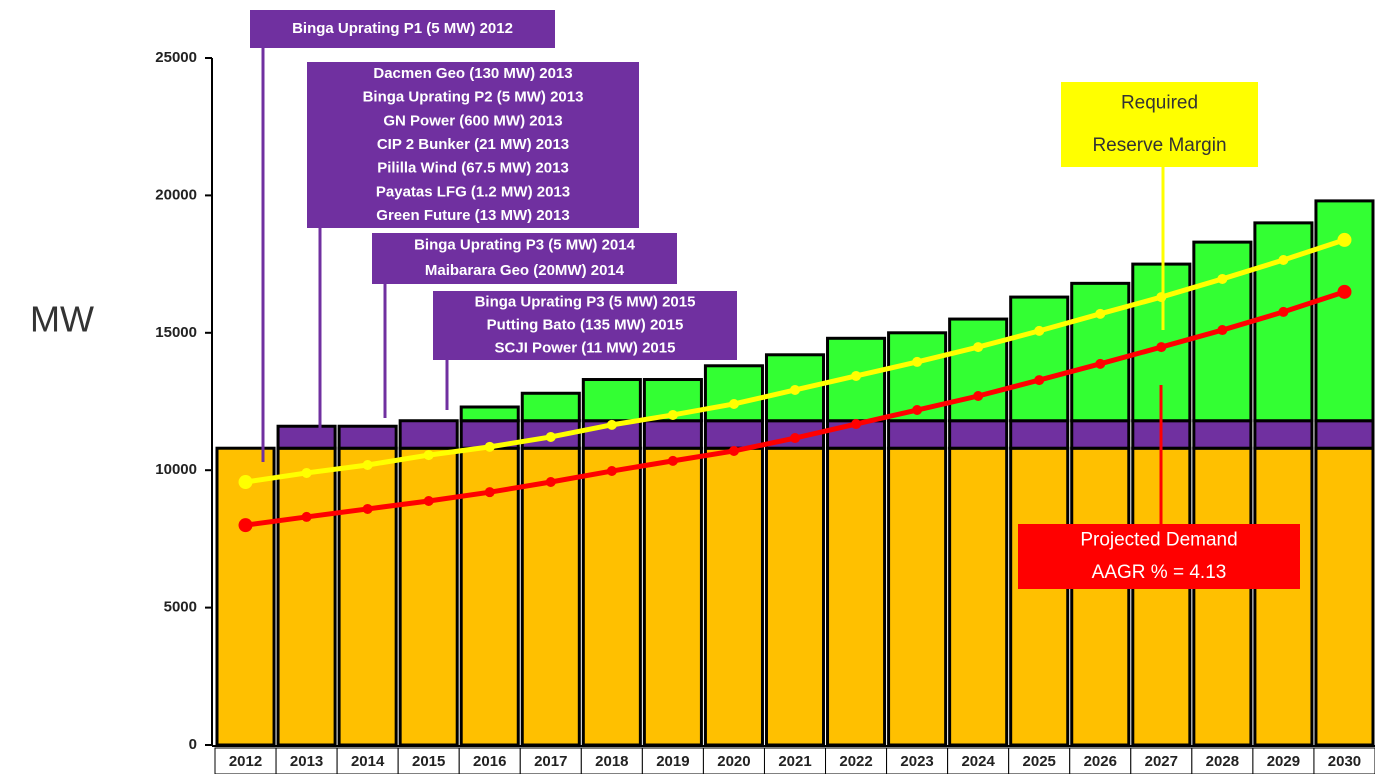 This screenshot has width=1375, height=774. I want to click on y-axis-label: MW, so click(62, 319).